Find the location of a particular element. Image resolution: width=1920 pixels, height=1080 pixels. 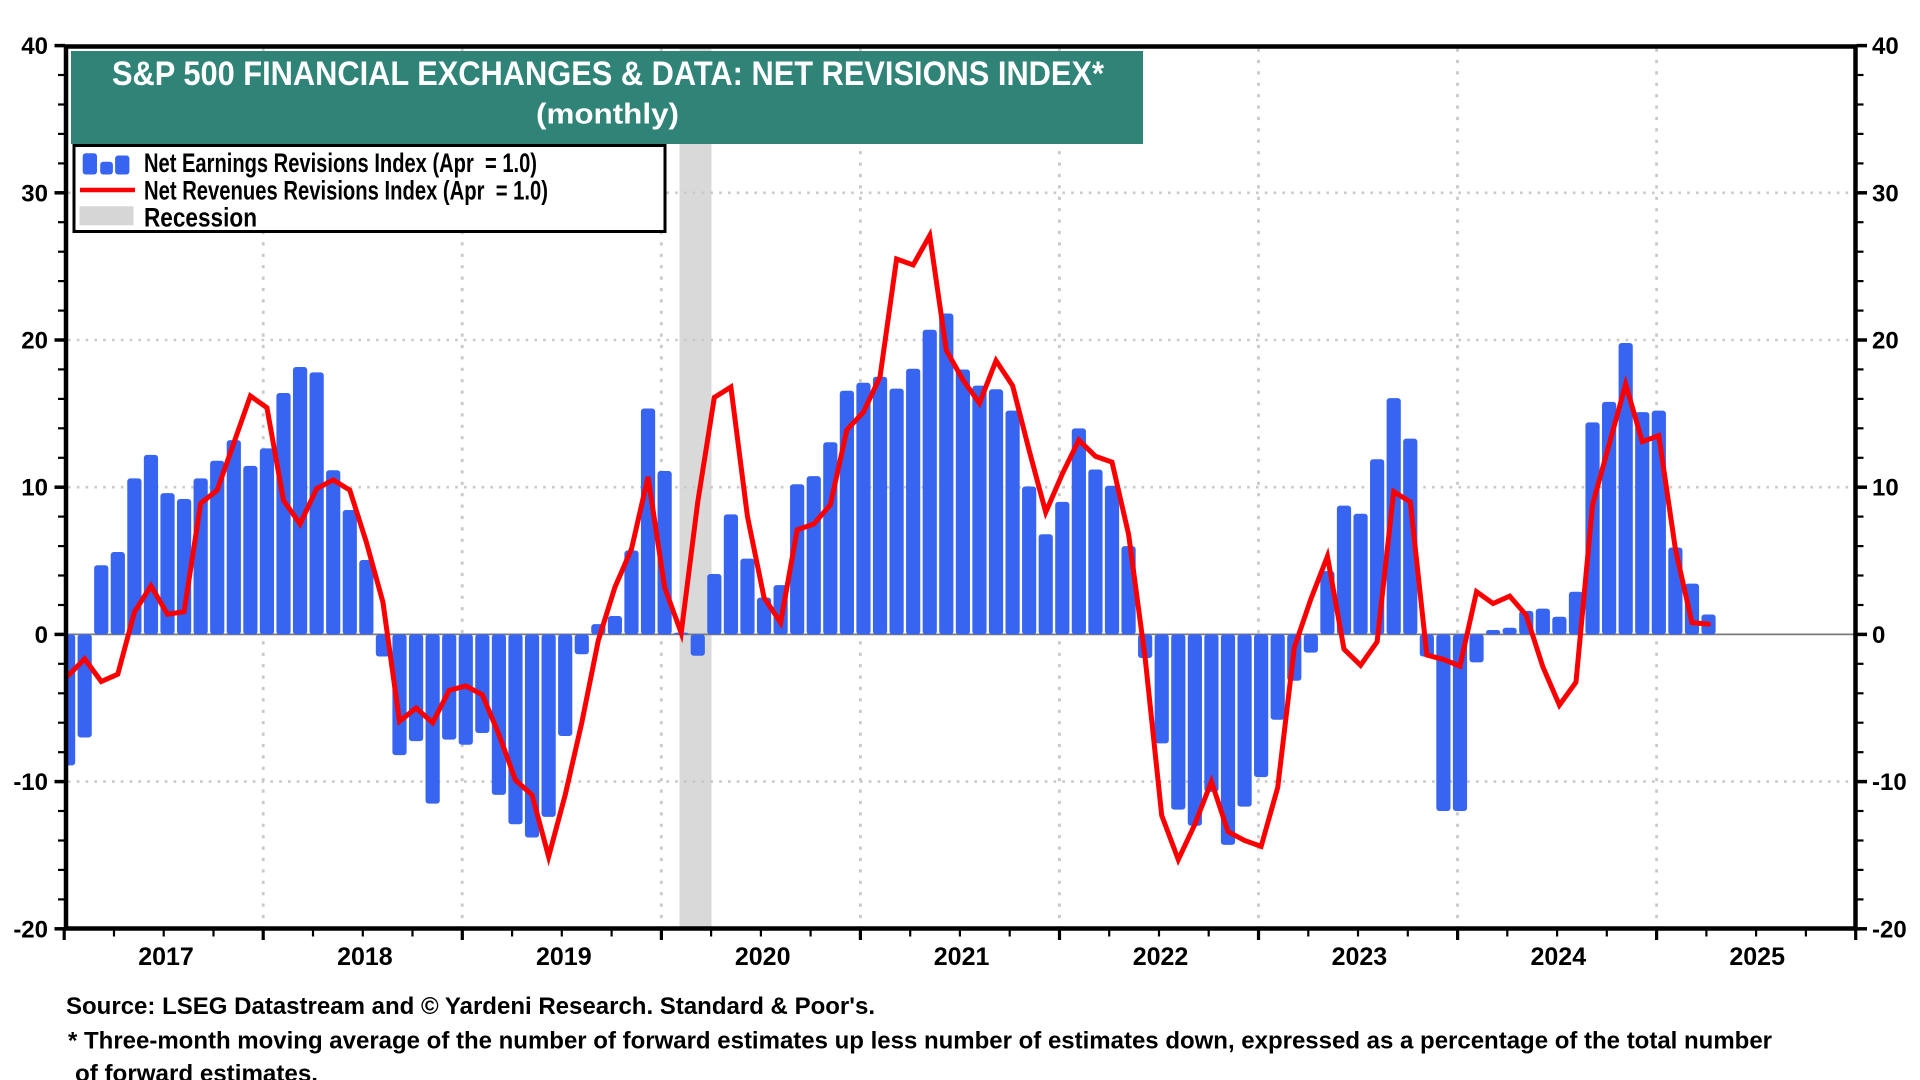

svg-text:Net Revenues Revisions Index (: Net Revenues Revisions Index (Apr = 1.0) is located at coordinates (346, 191).